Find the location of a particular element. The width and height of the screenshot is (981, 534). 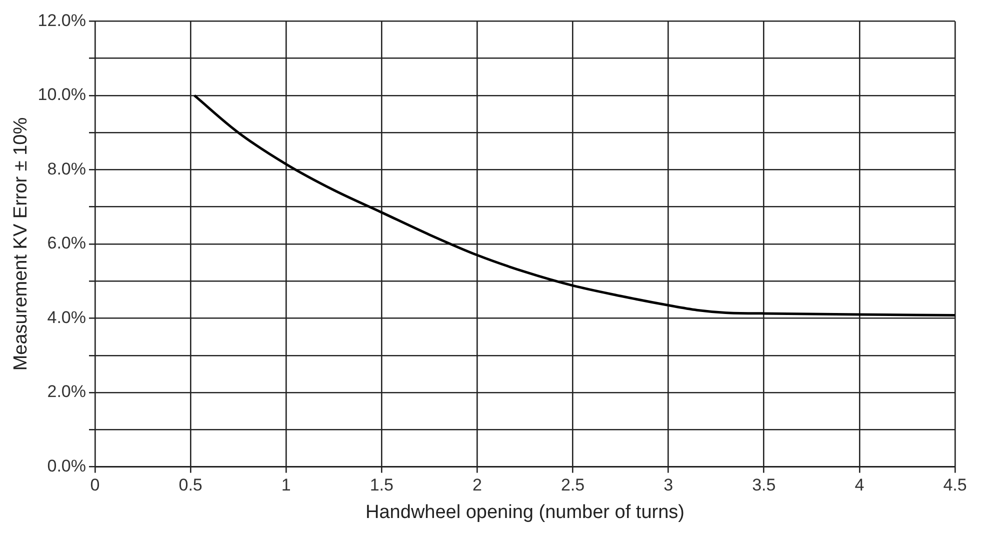

y-tick-label: 4.0% is located at coordinates (66, 317).